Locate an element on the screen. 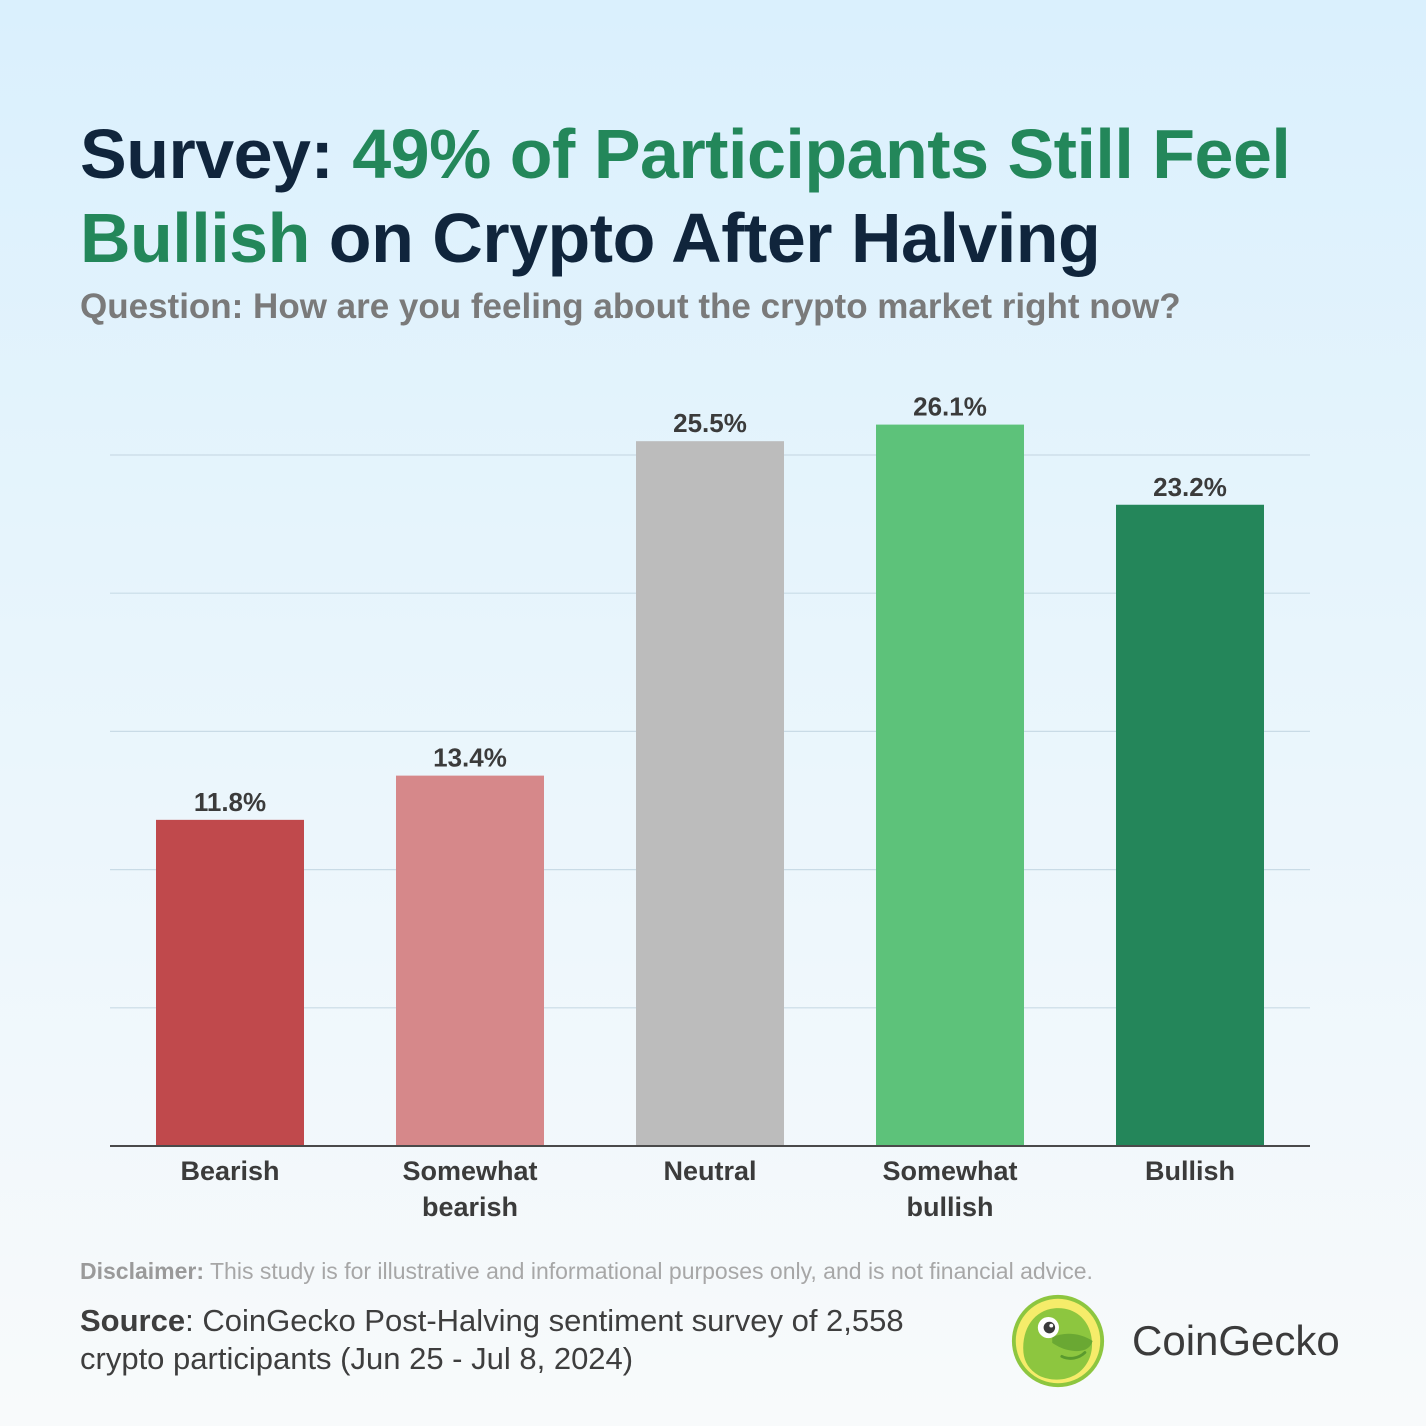 The image size is (1426, 1426). title-highlight: 49% of Participants Still Feel Bullish is located at coordinates (685, 196).